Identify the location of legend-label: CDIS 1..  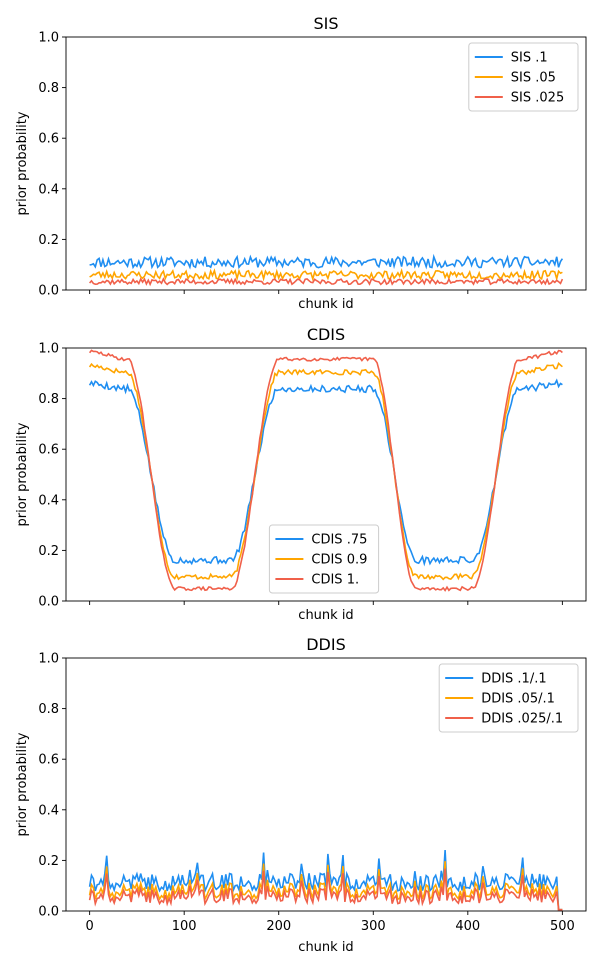
(335, 580).